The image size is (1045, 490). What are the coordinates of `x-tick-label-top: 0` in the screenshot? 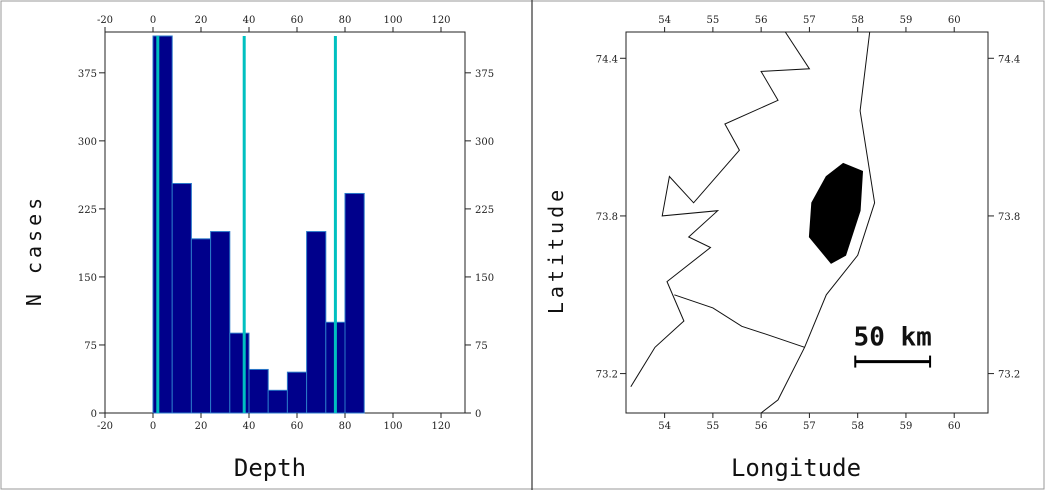 It's located at (153, 20).